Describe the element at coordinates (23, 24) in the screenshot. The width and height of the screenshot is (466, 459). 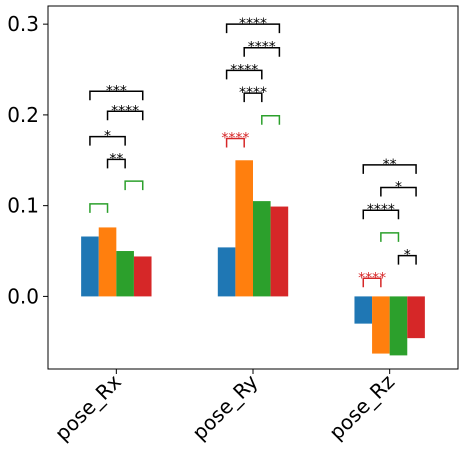
I see `y-tick-label: 0.3` at that location.